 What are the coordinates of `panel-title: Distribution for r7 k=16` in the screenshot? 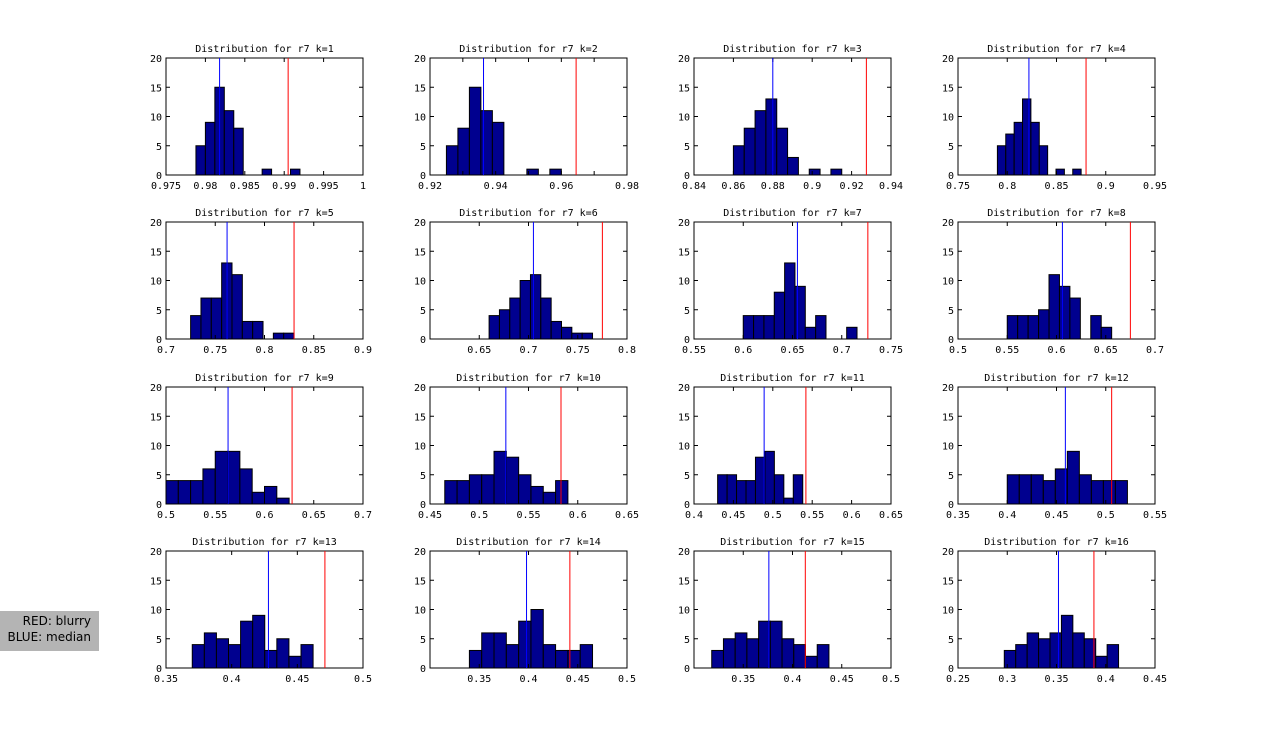 It's located at (1056, 542).